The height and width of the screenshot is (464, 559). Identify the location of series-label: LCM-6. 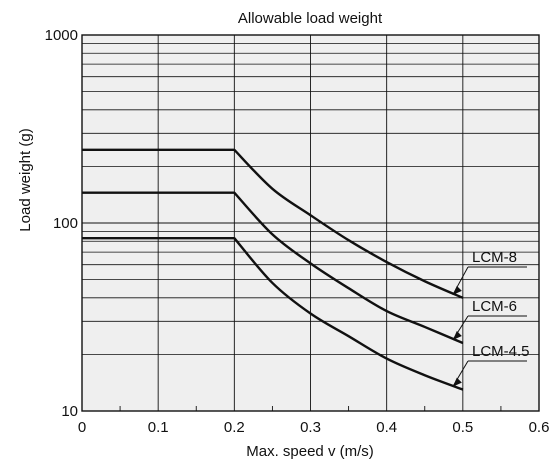
(494, 306).